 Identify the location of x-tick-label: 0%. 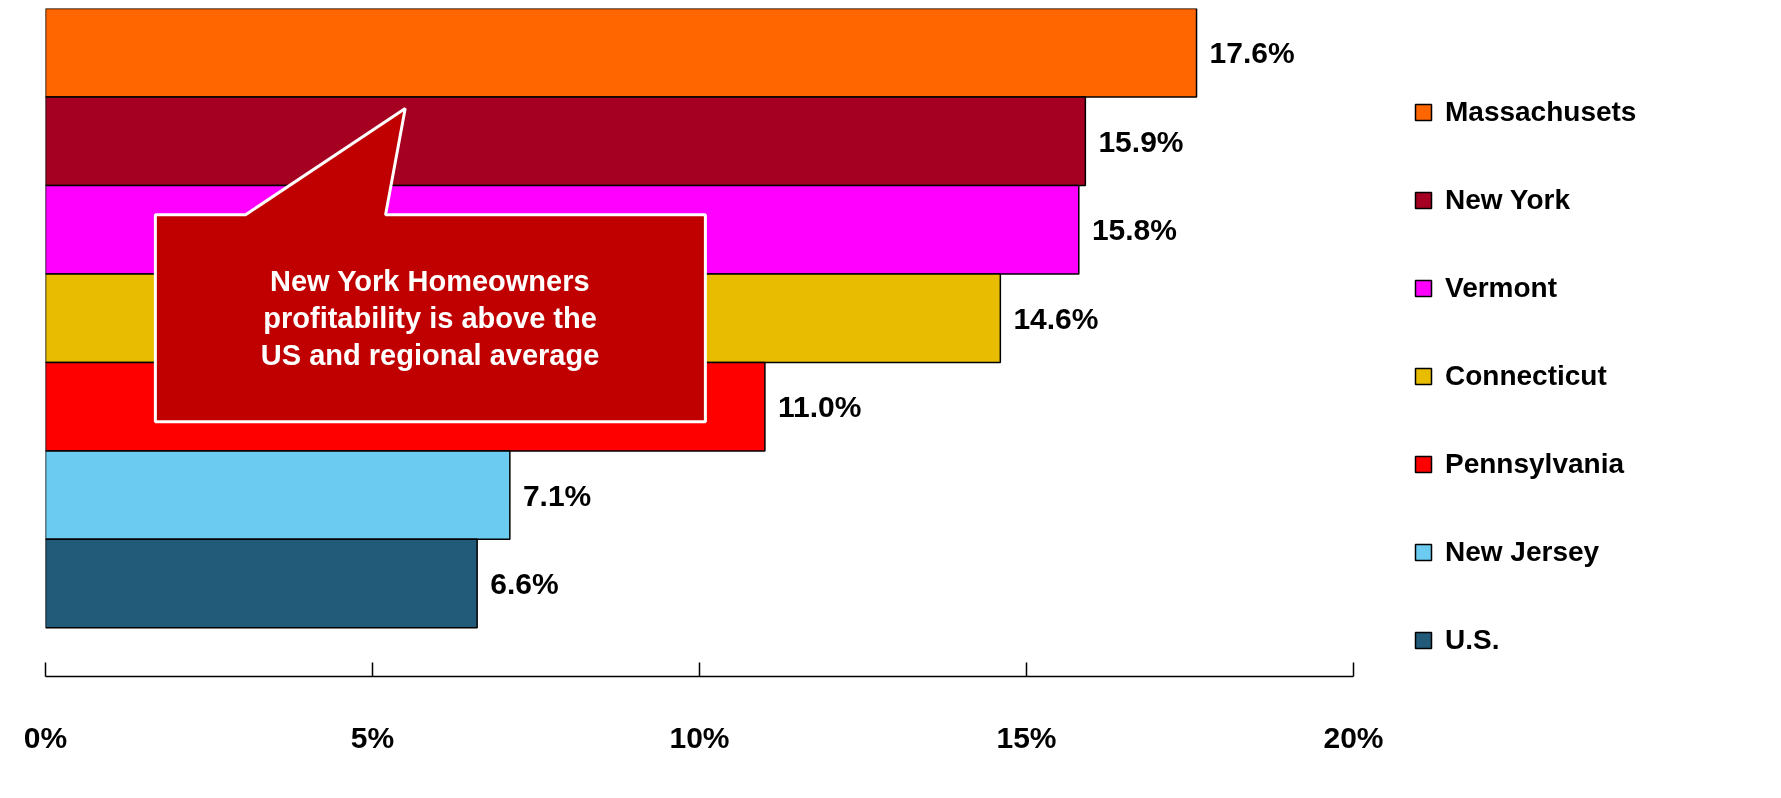
(45, 737).